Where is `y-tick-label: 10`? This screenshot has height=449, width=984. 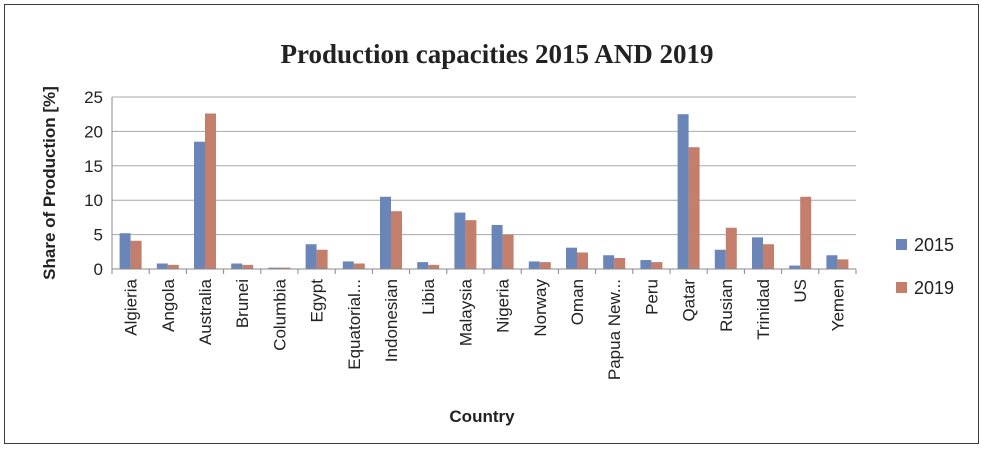 y-tick-label: 10 is located at coordinates (93, 200).